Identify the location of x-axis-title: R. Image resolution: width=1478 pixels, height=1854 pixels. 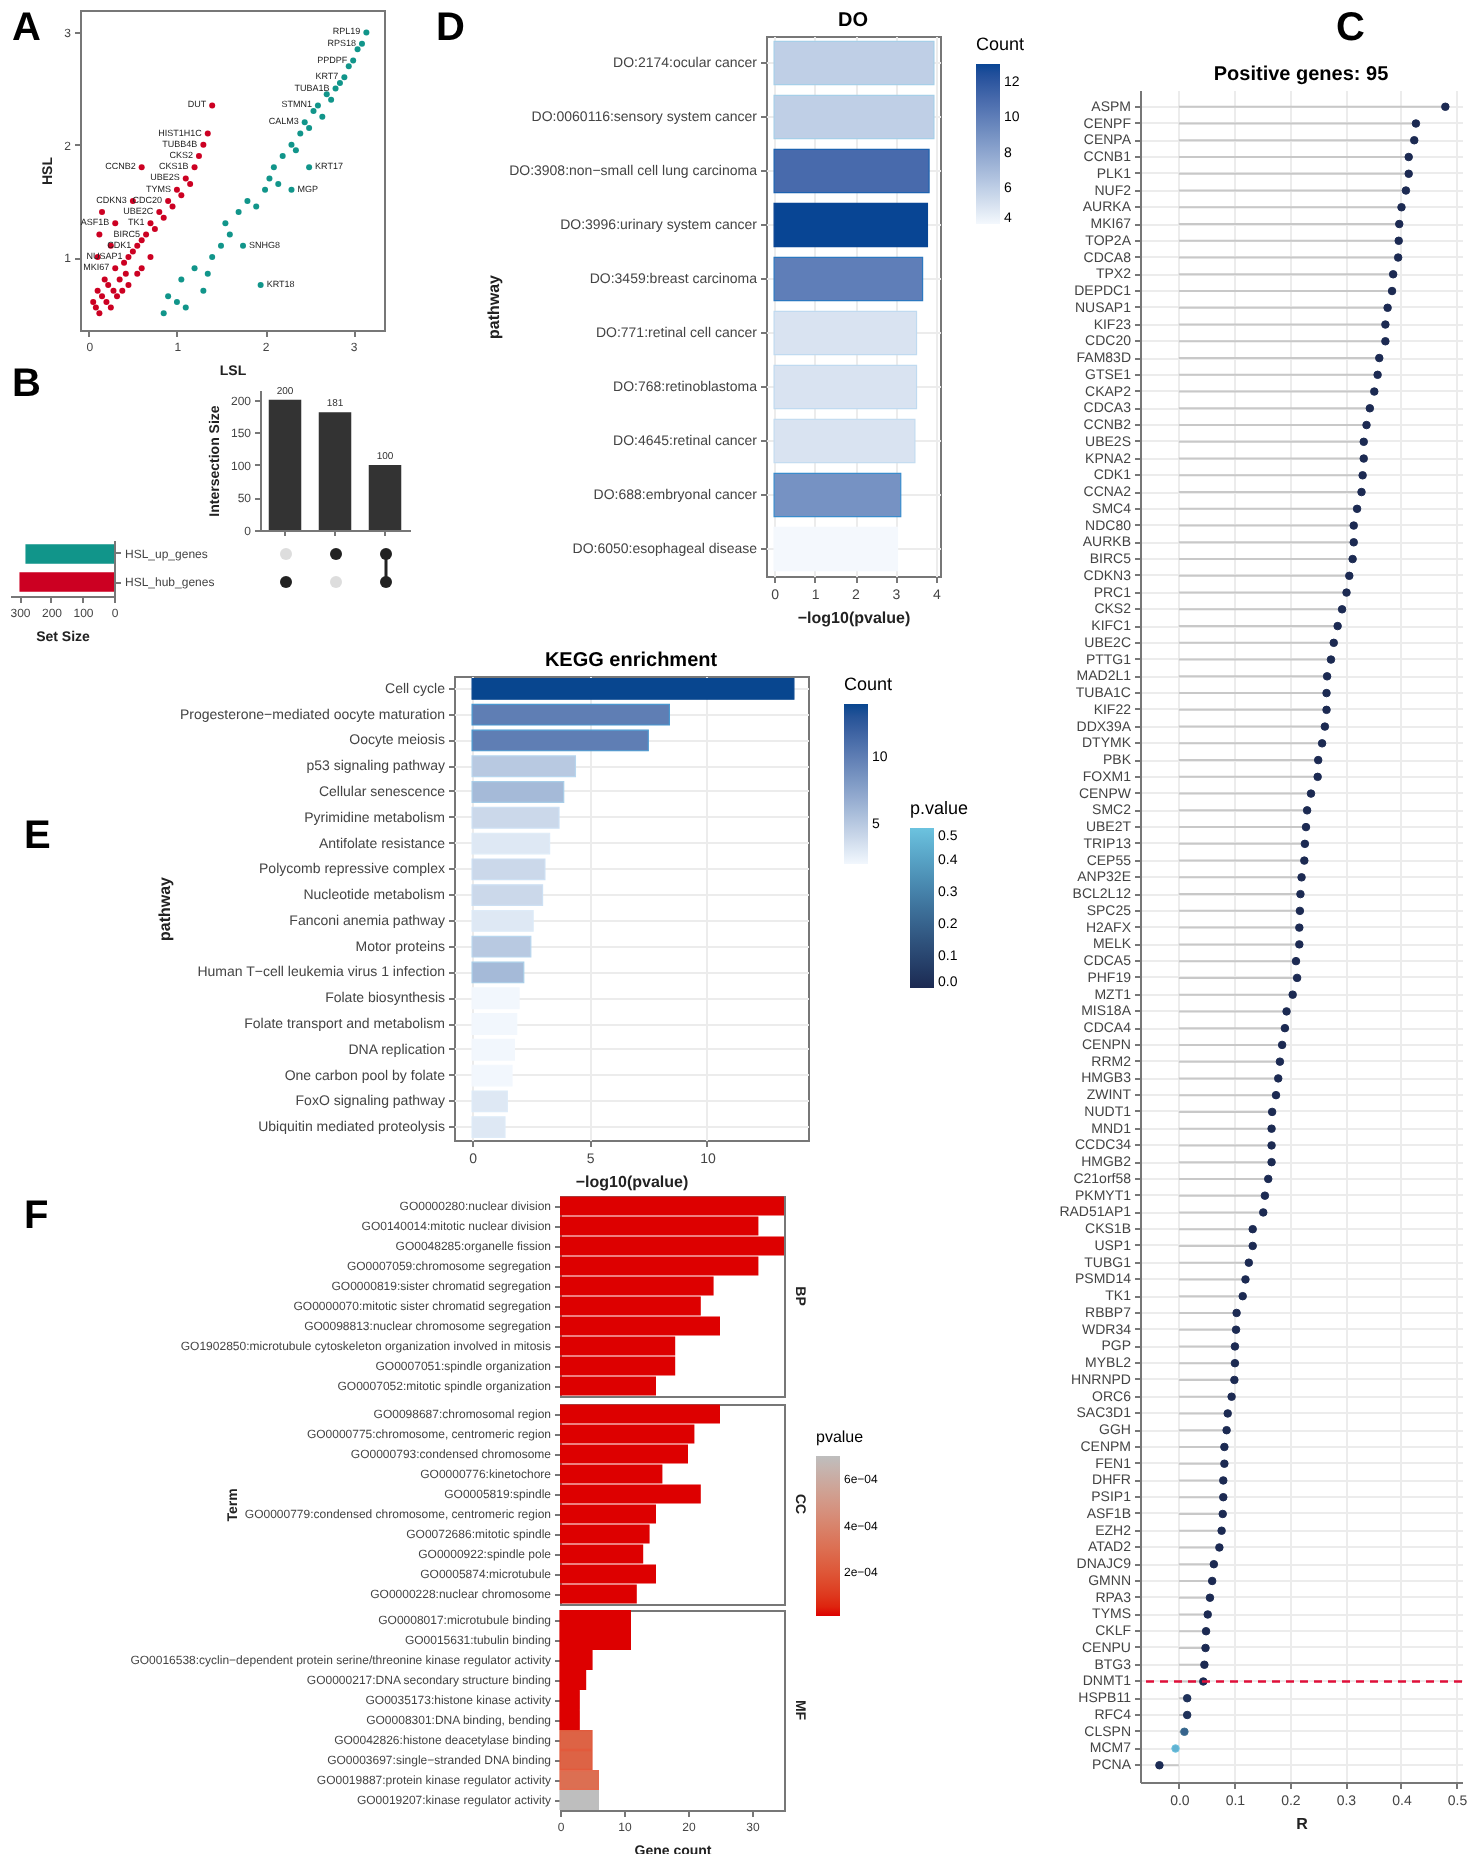
(1302, 1824).